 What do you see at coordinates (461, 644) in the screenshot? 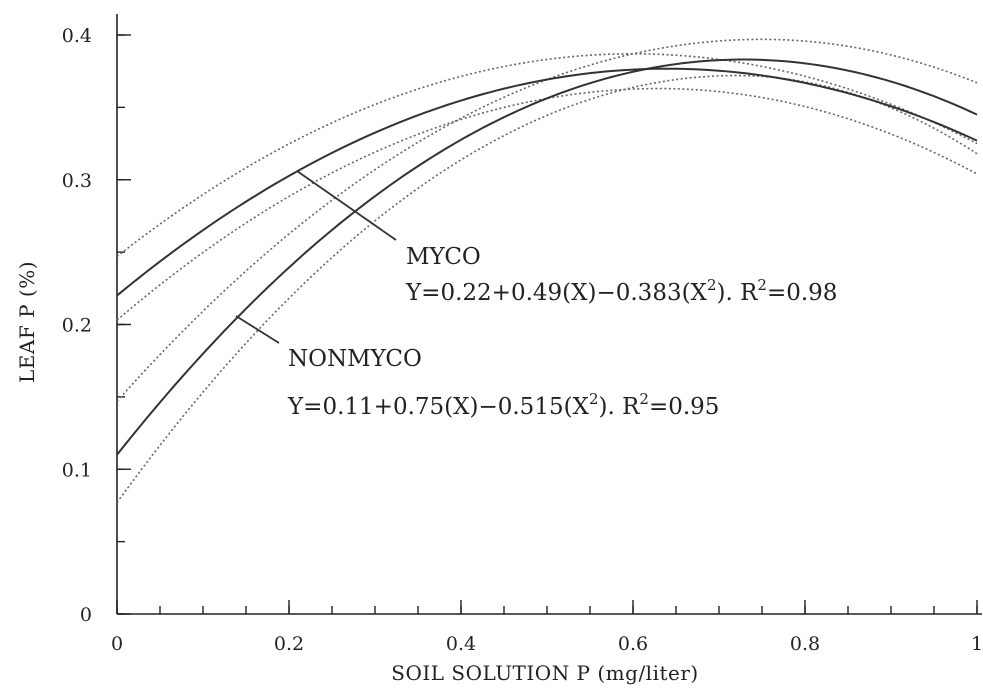
I see `x-tick-label: 0.4` at bounding box center [461, 644].